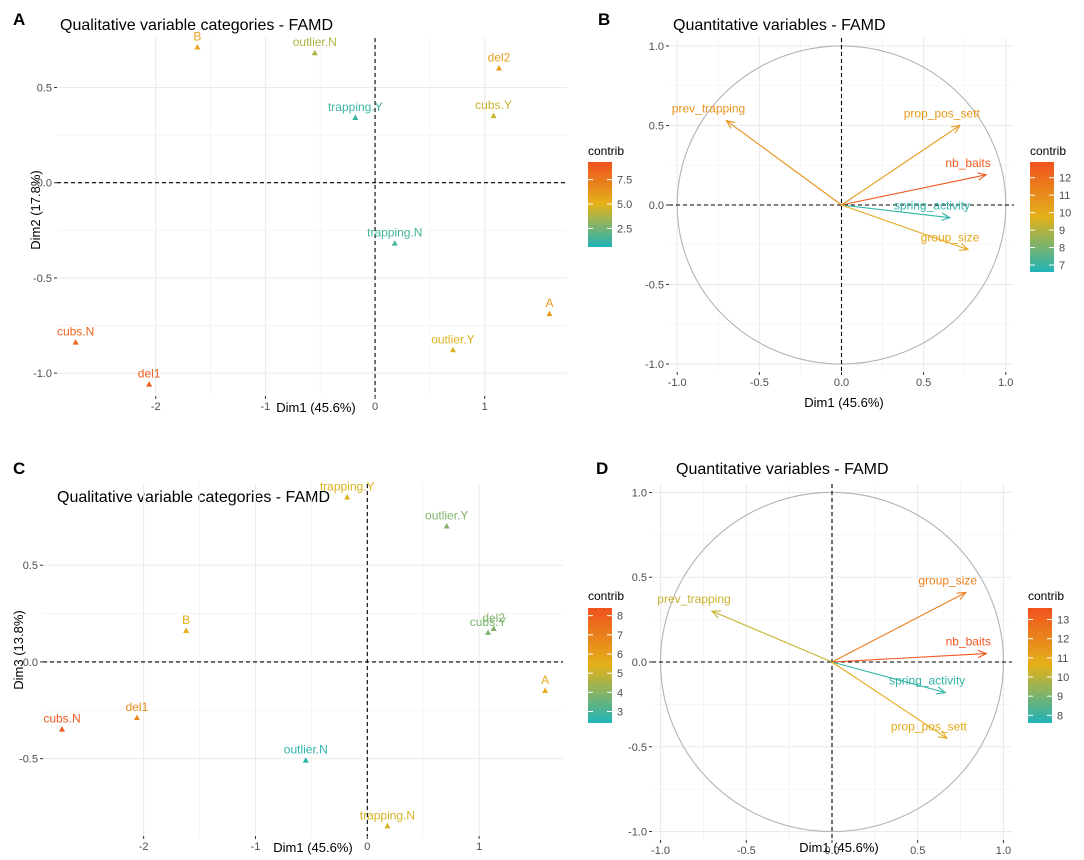 The height and width of the screenshot is (860, 1084). I want to click on panel-letter-d: D, so click(602, 468).